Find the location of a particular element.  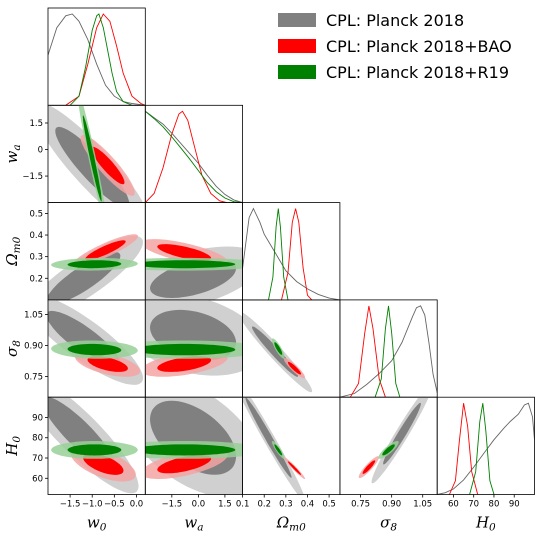

legend-entry: CPL: Planck 2018+BAO is located at coordinates (419, 46).